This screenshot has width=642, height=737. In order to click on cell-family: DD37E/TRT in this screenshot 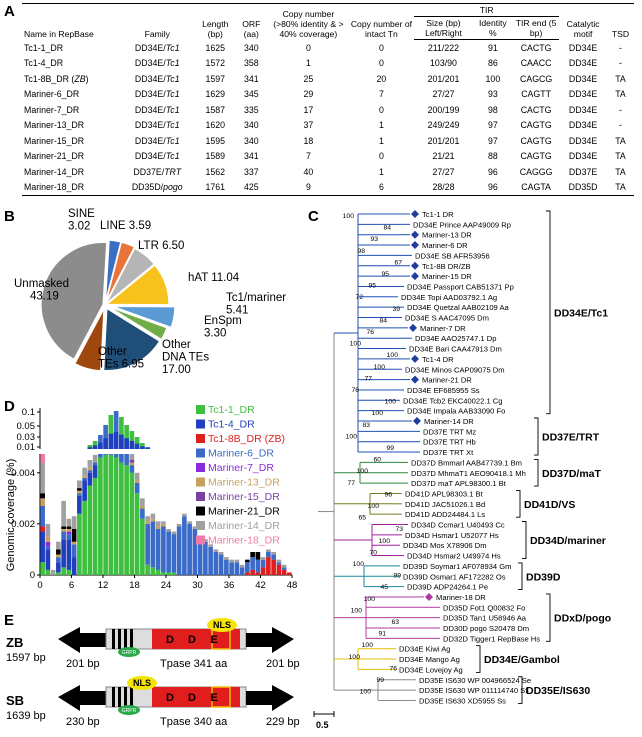, I will do `click(157, 171)`.